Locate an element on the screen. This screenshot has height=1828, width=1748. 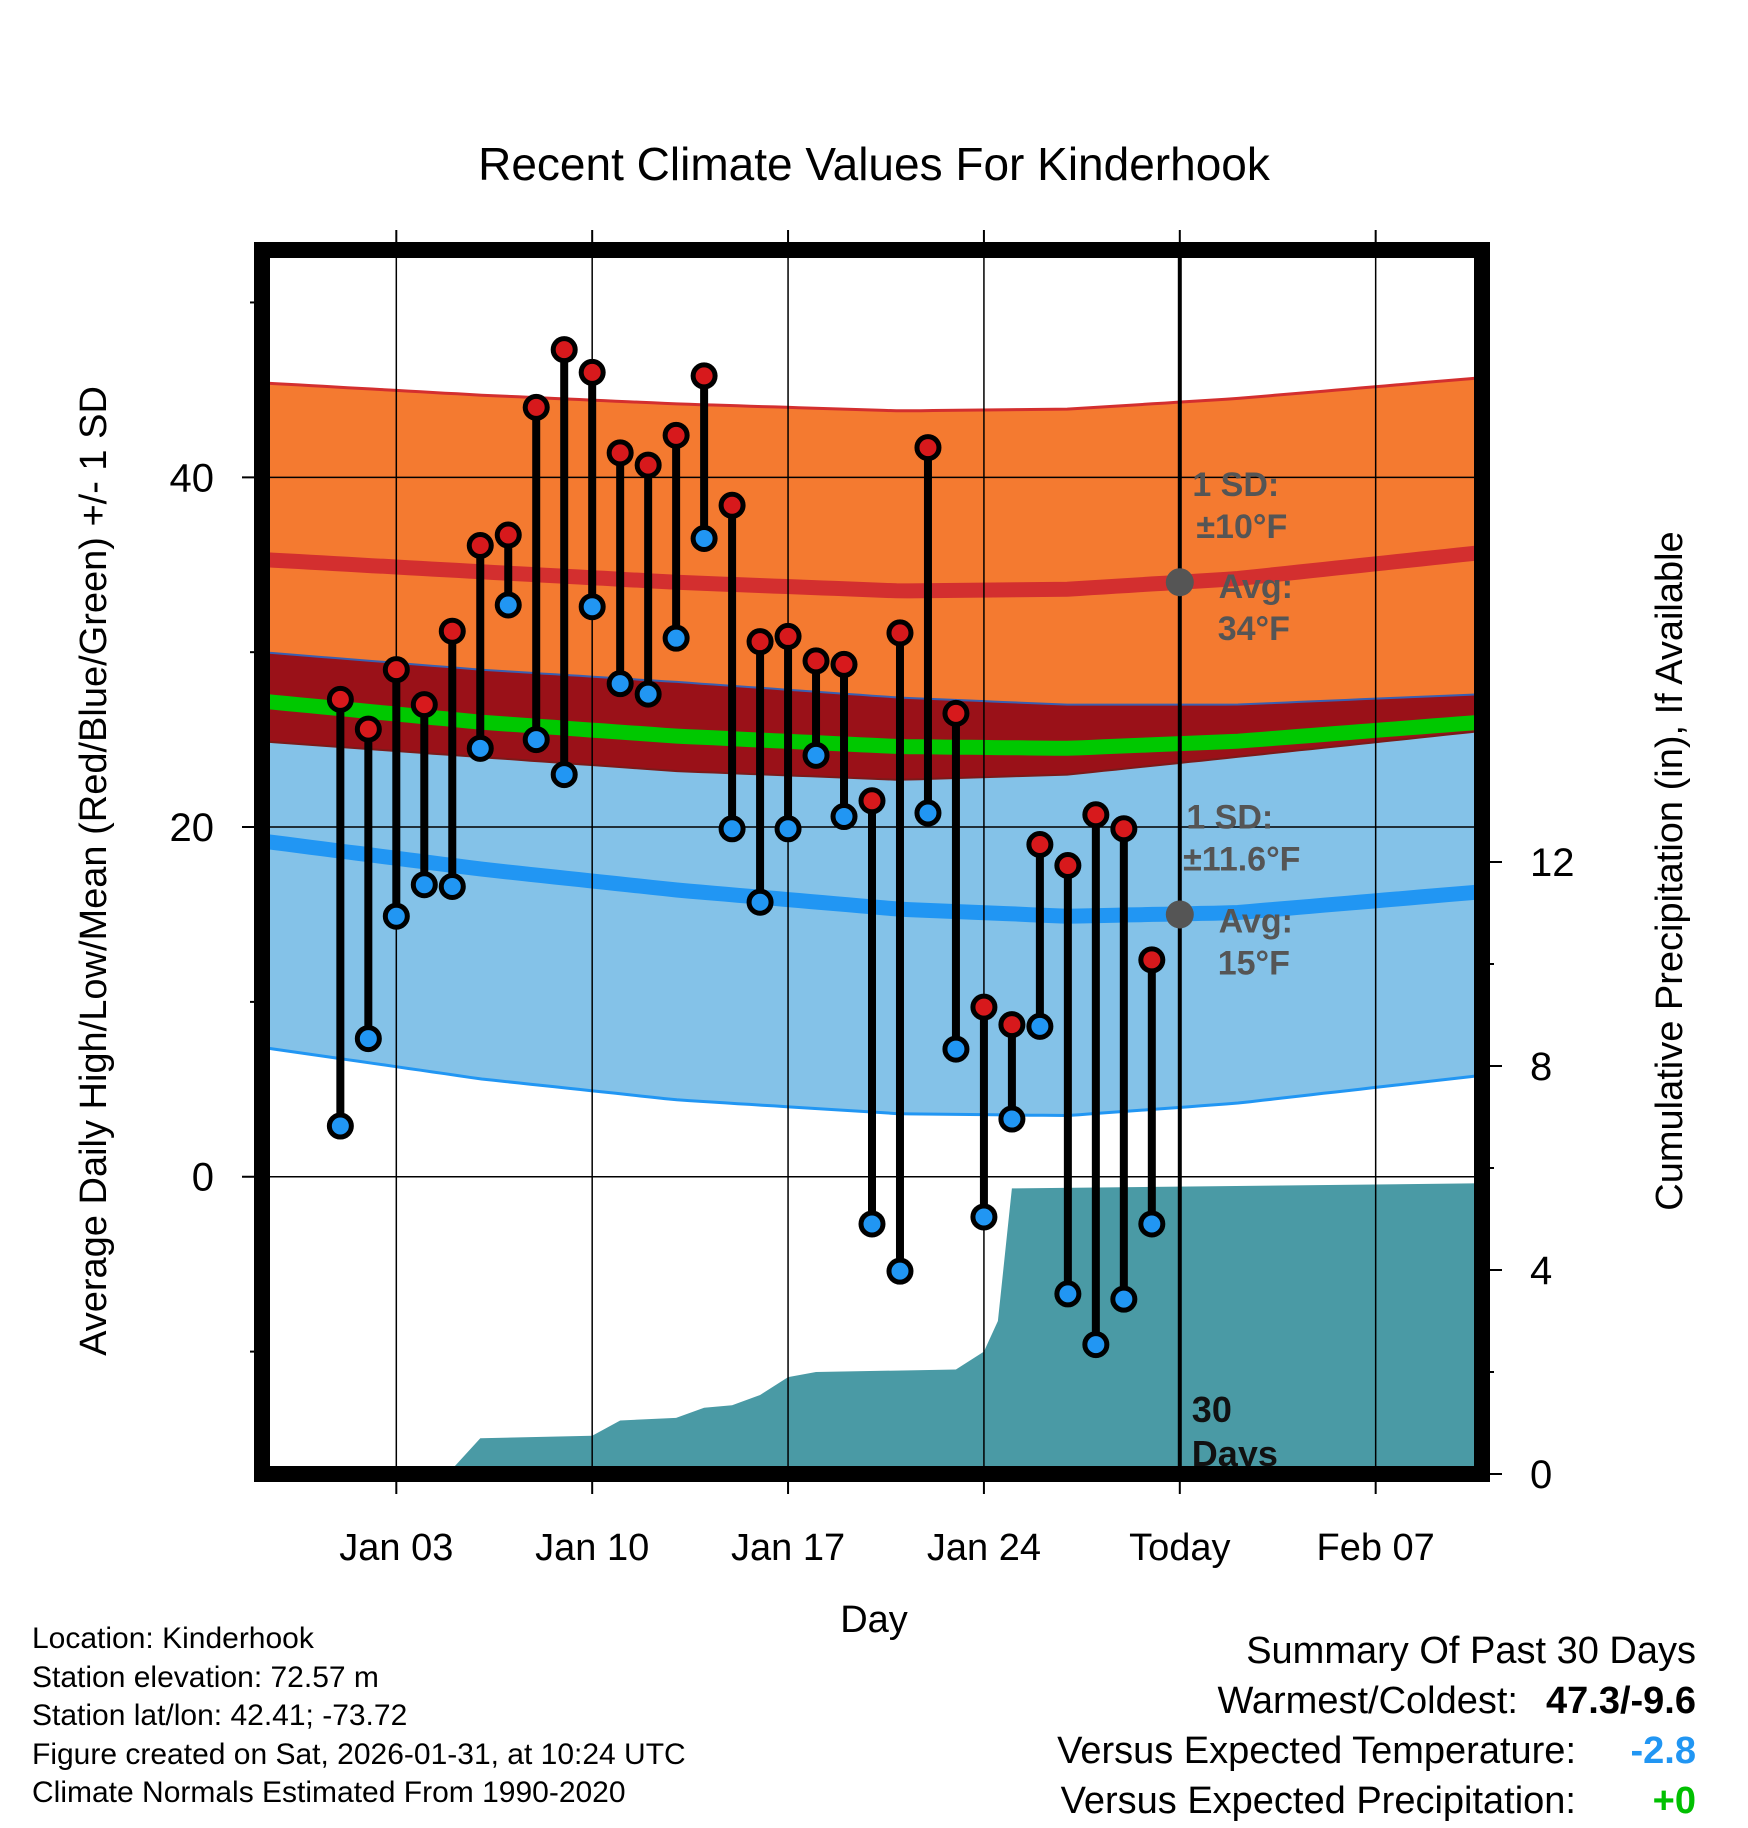
low-avg-label: Avg: is located at coordinates (1256, 921).